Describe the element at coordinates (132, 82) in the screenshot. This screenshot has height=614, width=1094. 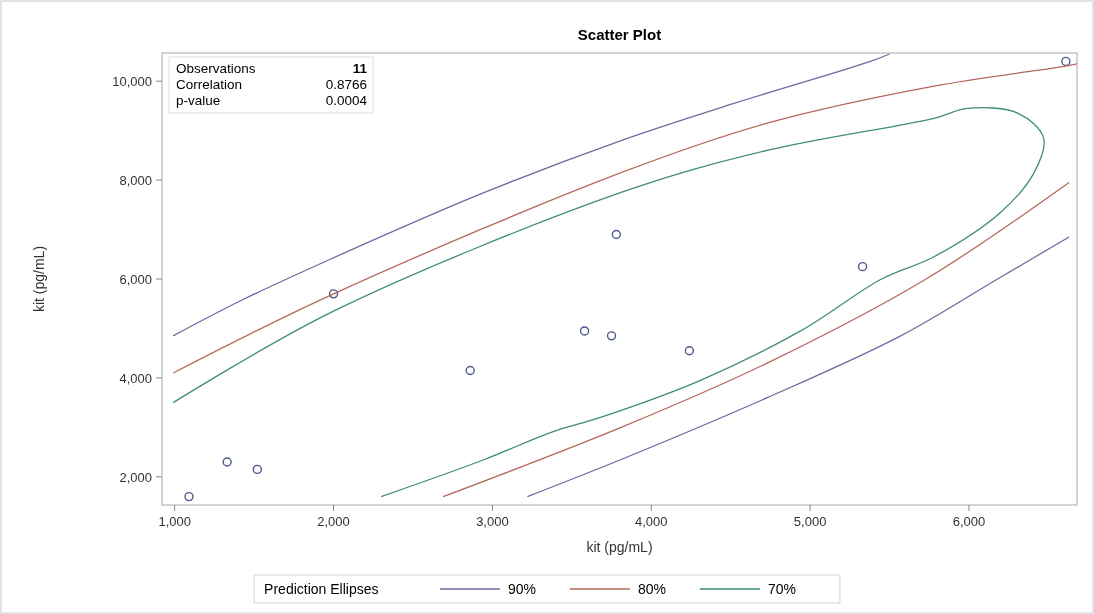
I see `y-tick-label: 10,000` at that location.